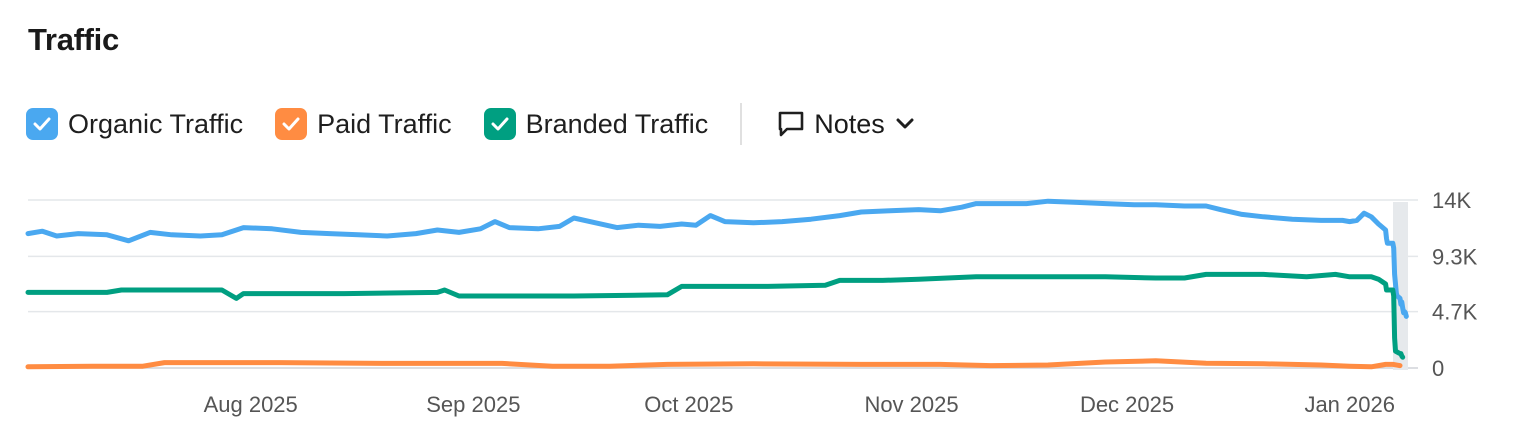 The image size is (1524, 448). Describe the element at coordinates (791, 124) in the screenshot. I see `comment-icon` at that location.